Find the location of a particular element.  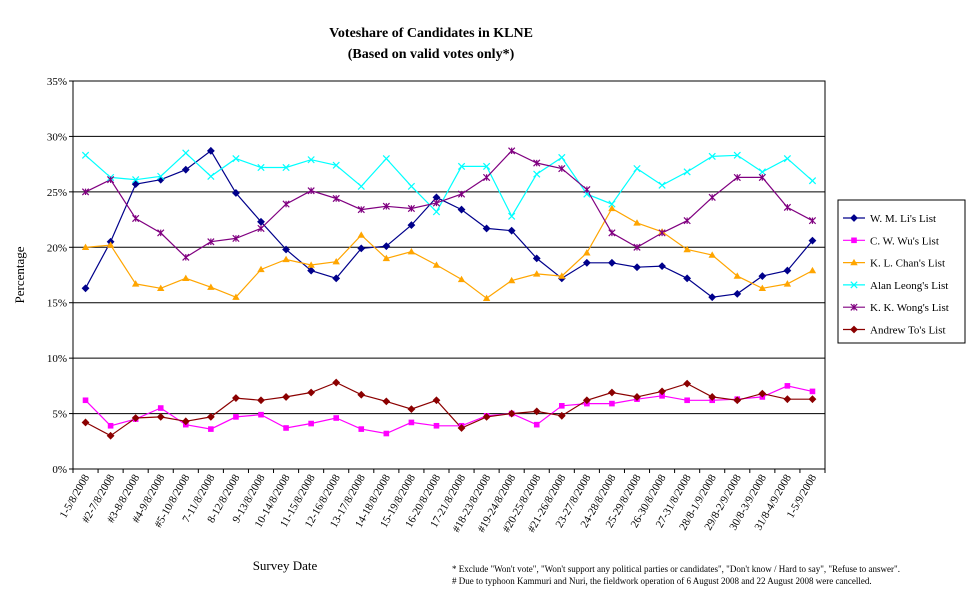

chart-subtitle: (Based on valid votes only*) is located at coordinates (431, 54).